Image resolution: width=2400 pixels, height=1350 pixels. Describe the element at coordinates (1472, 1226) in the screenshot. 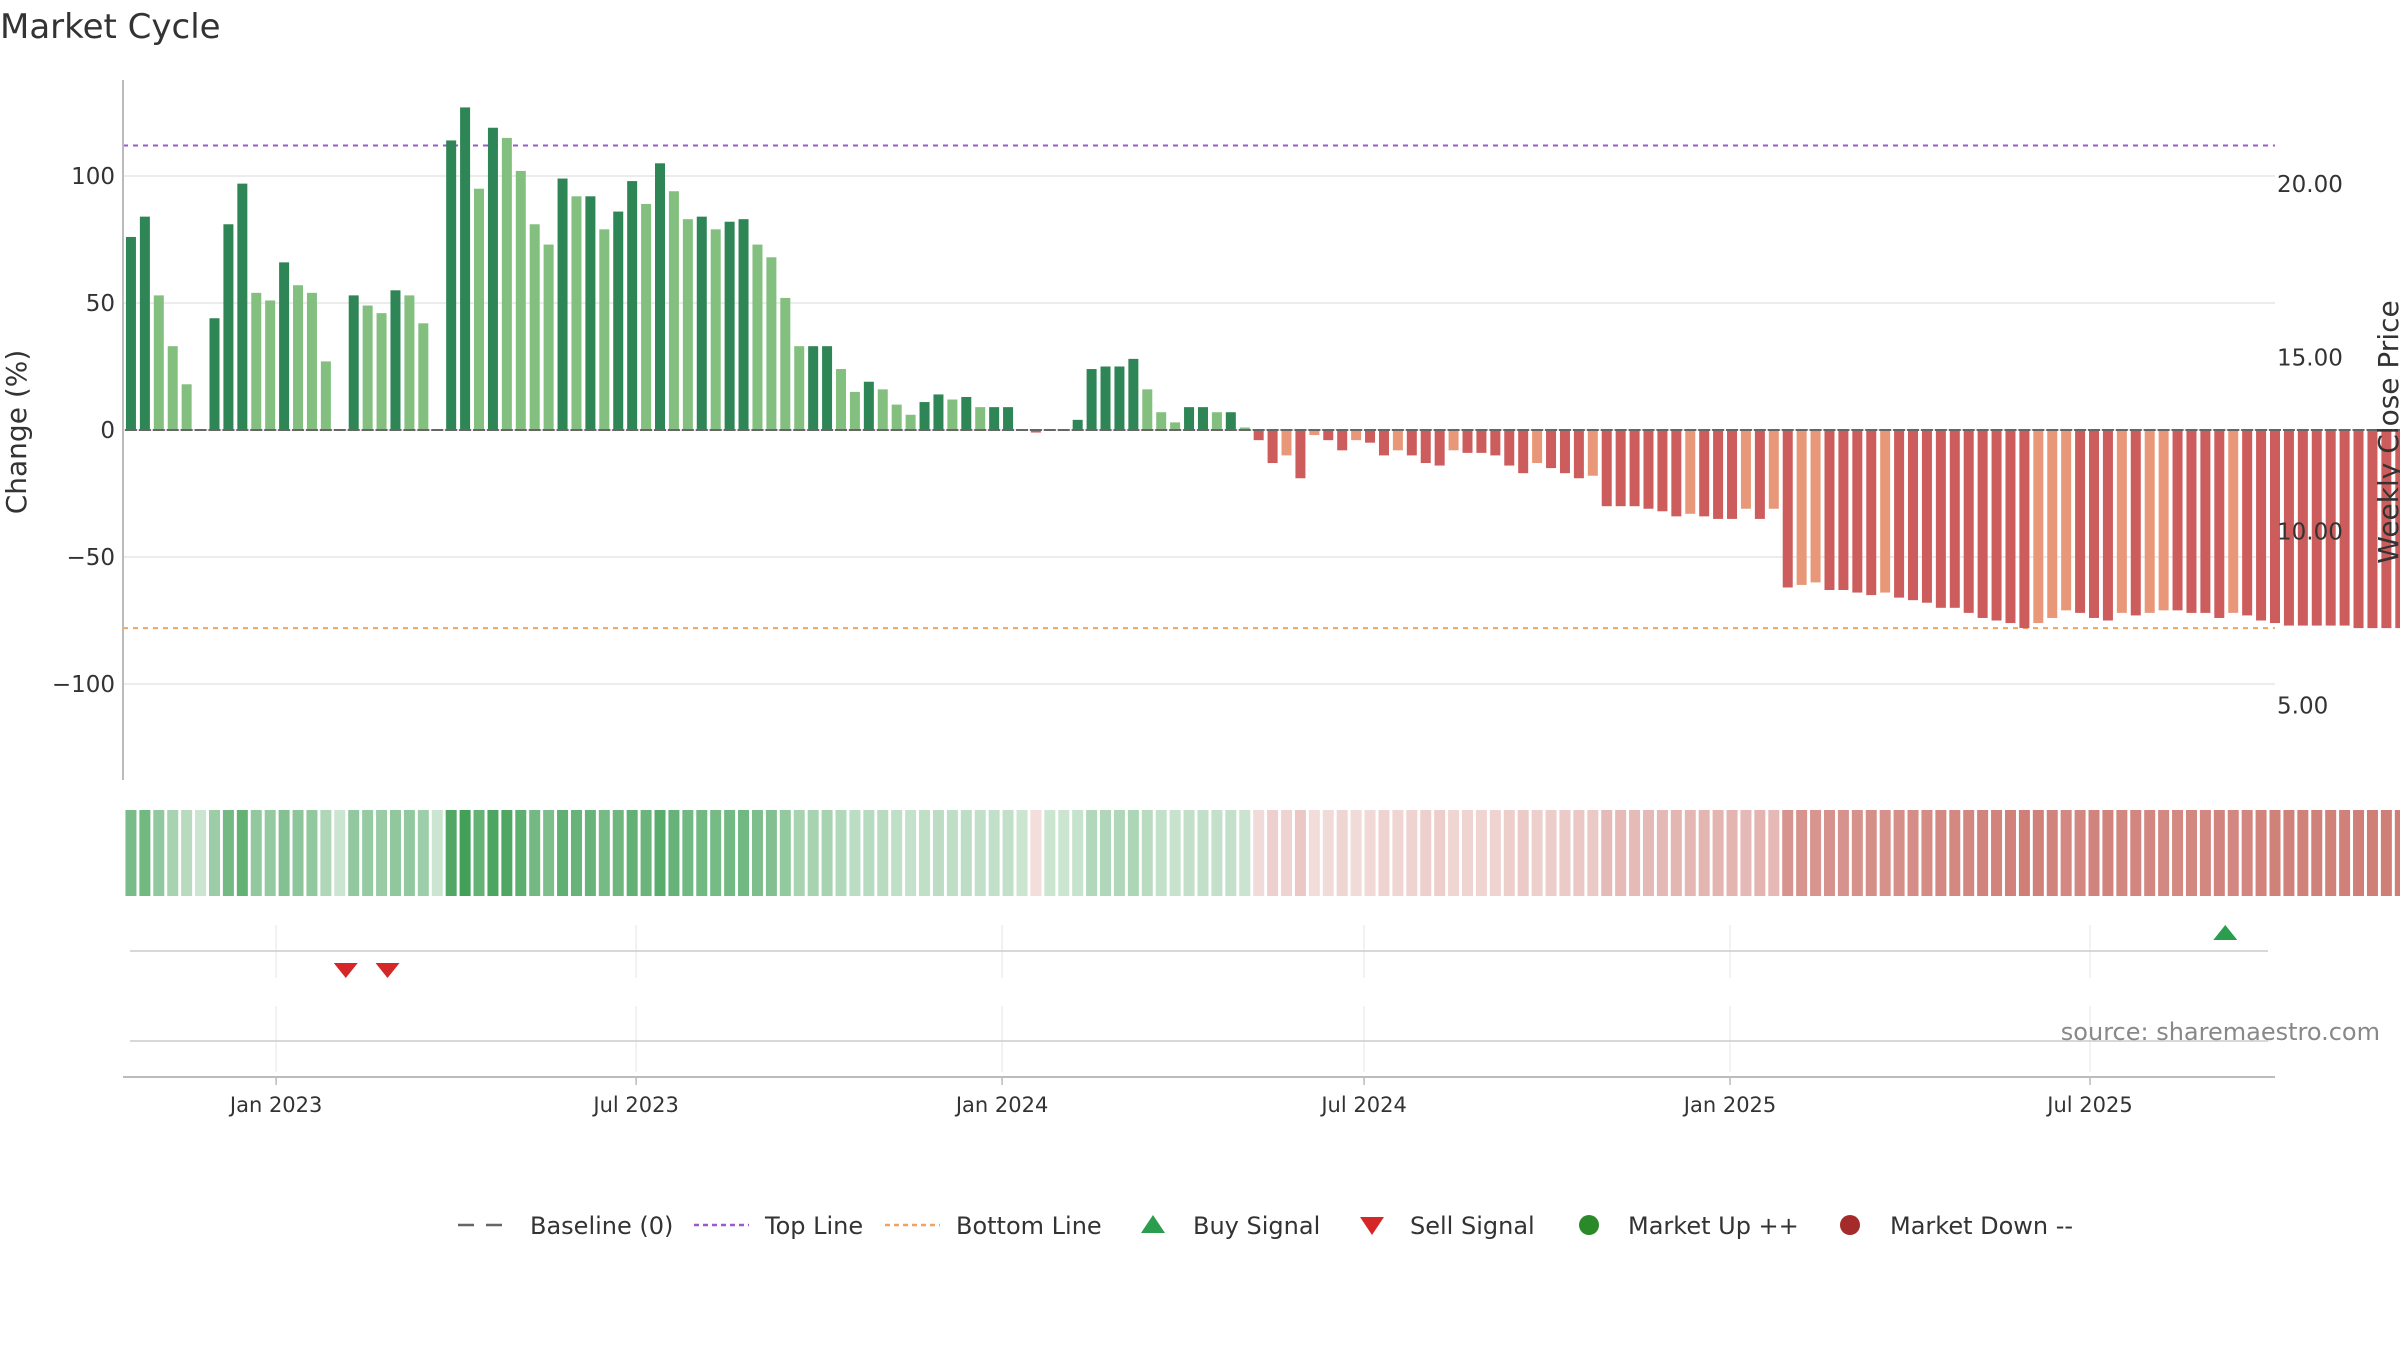

I see `legend-label-sell: Sell Signal` at that location.